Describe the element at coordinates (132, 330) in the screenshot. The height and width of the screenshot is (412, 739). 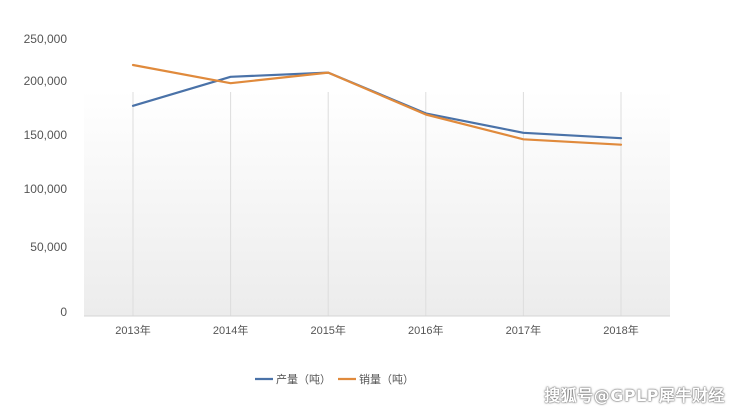
I see `x-tick-label: 2013年` at that location.